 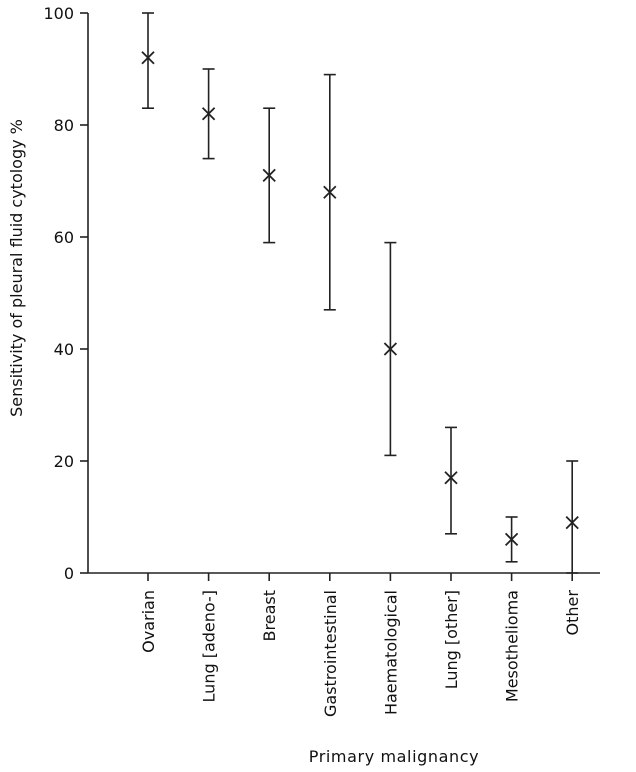 I want to click on data-point-mesothelioma, so click(x=511, y=539).